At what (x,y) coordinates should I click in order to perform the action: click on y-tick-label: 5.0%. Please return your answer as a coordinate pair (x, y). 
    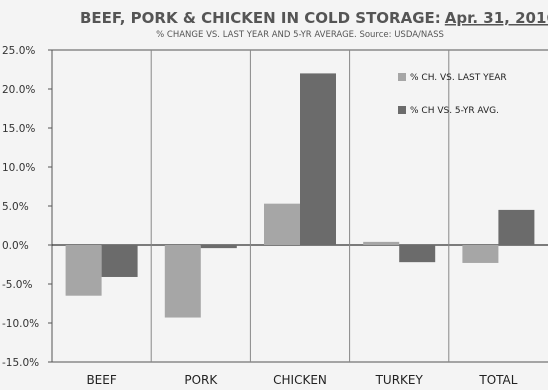
    Looking at the image, I should click on (15, 207).